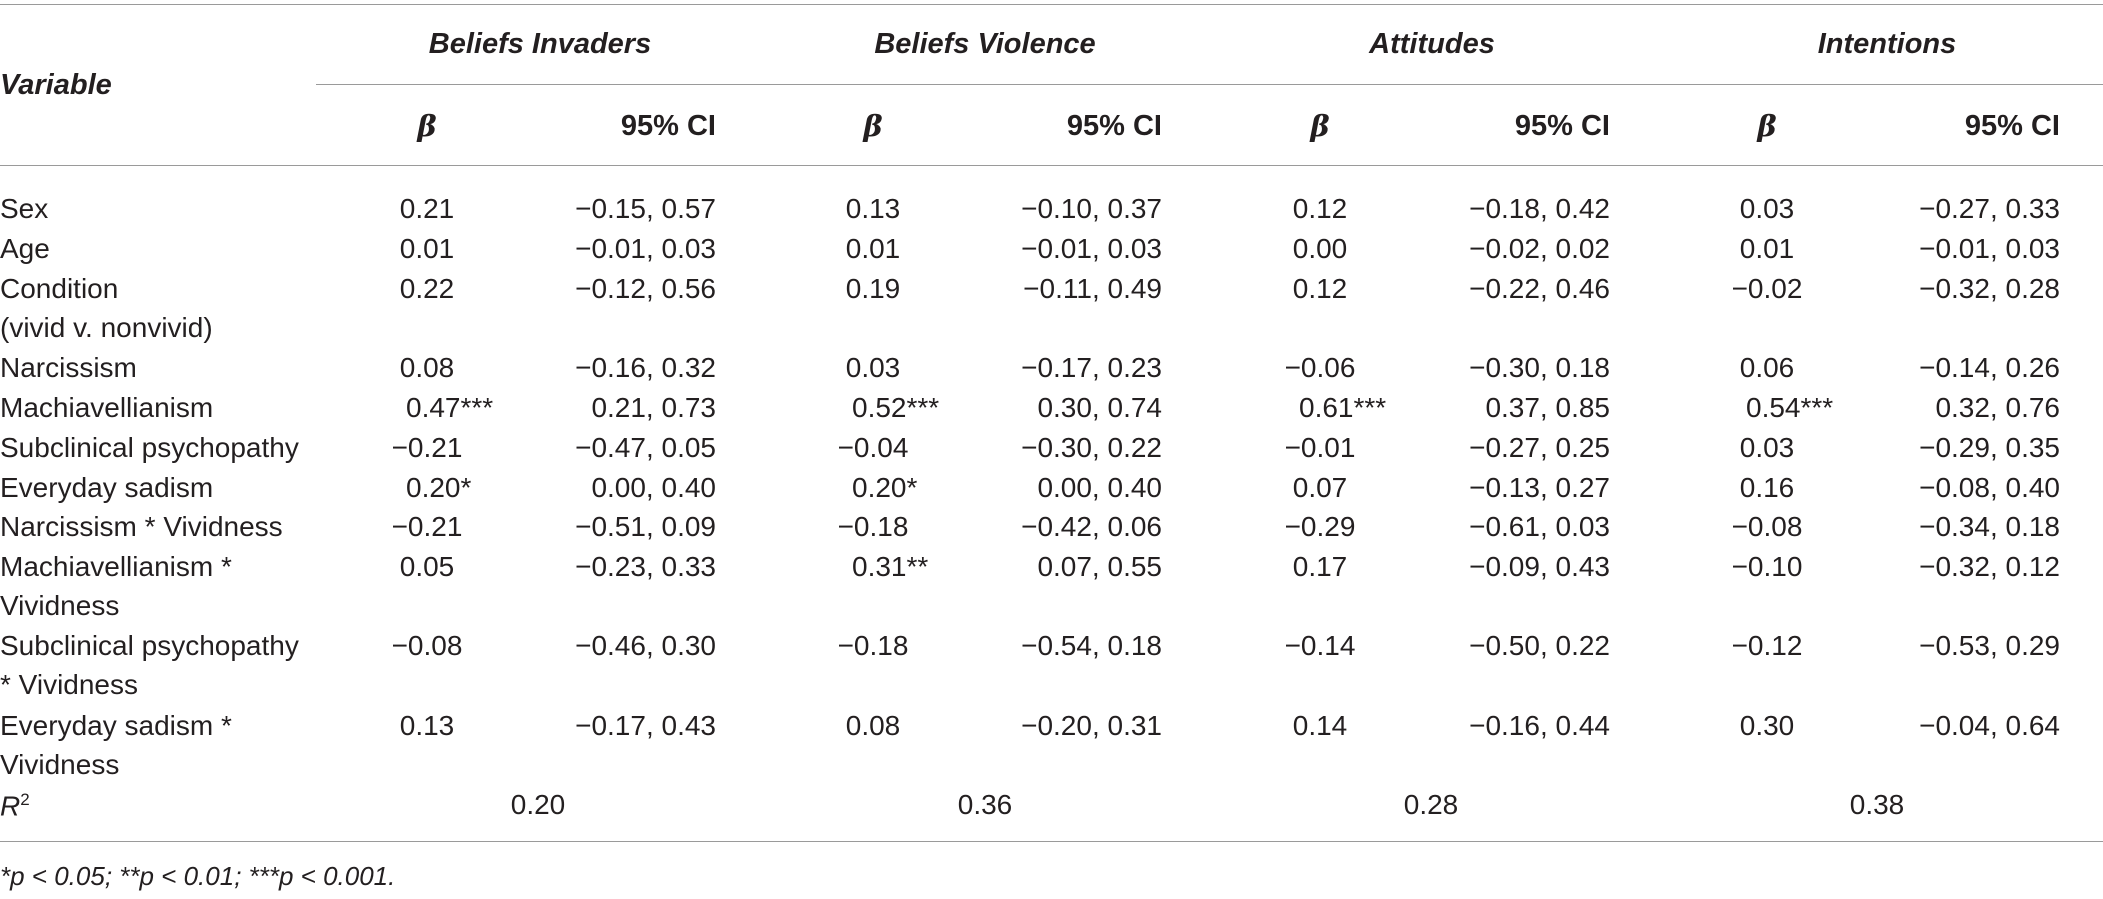 This screenshot has width=2103, height=899. What do you see at coordinates (653, 407) in the screenshot?
I see `ci-value: 0.21, 0.73` at bounding box center [653, 407].